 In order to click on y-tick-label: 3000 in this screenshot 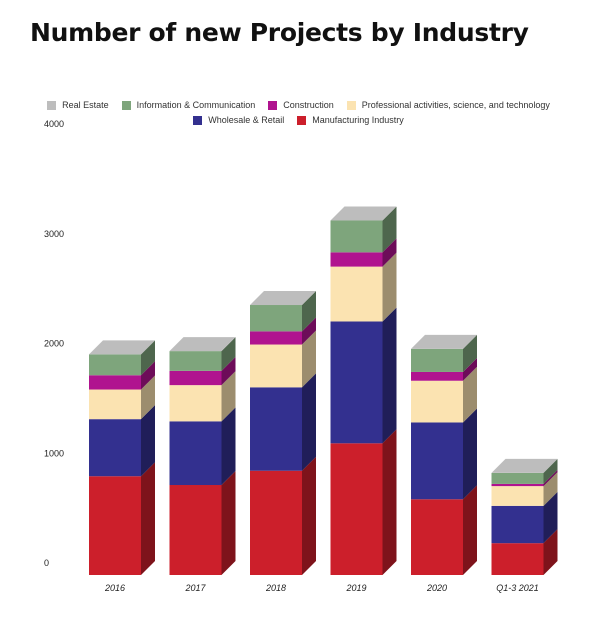, I will do `click(54, 234)`.